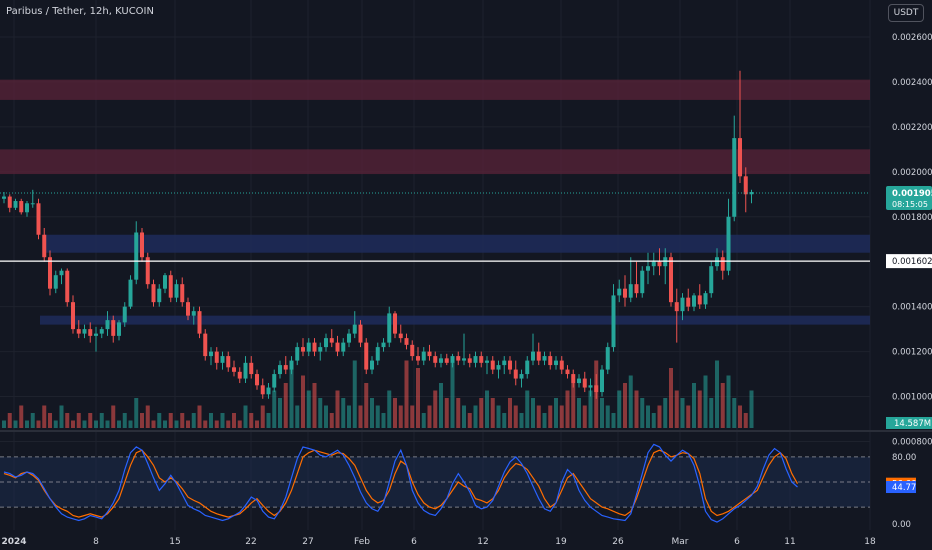 This screenshot has height=550, width=932. Describe the element at coordinates (80, 11) in the screenshot. I see `chart-title: Paribus / Tether, 12h, KUCOIN` at that location.